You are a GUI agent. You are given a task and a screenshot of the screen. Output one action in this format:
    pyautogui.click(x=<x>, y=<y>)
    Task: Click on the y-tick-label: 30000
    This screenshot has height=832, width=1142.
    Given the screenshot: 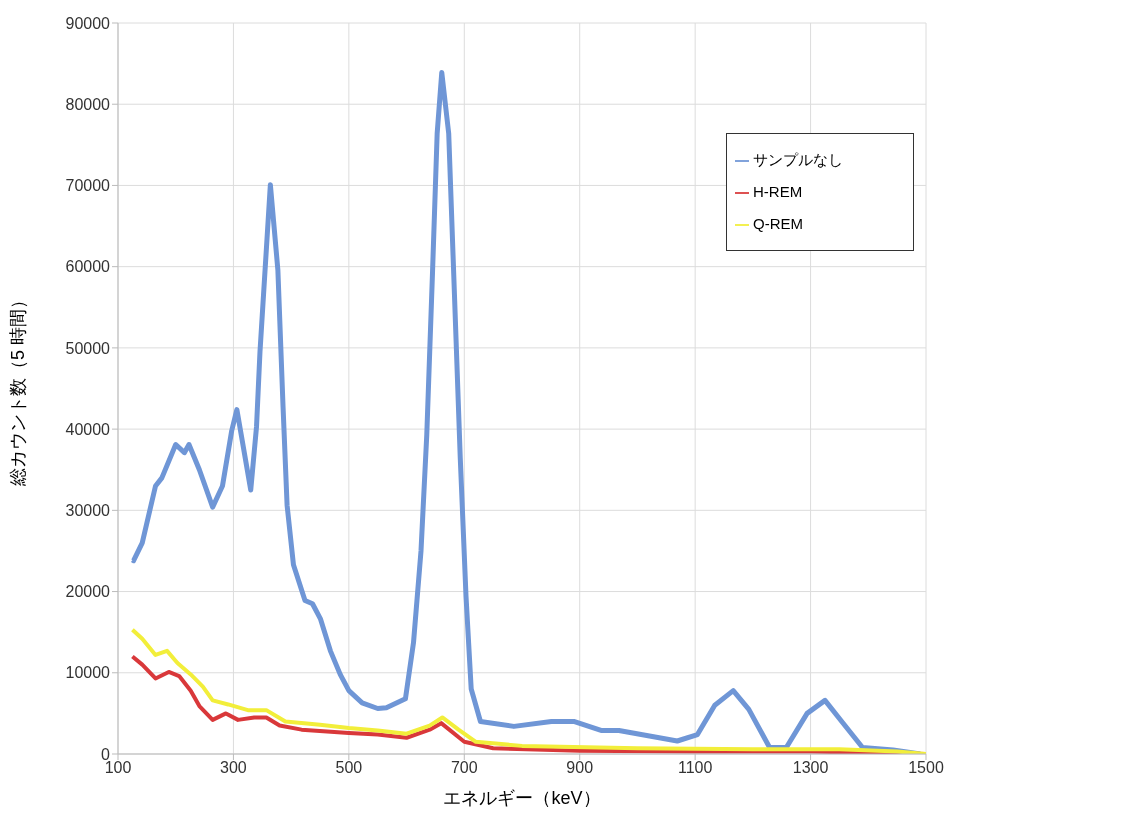 What is the action you would take?
    pyautogui.click(x=88, y=511)
    